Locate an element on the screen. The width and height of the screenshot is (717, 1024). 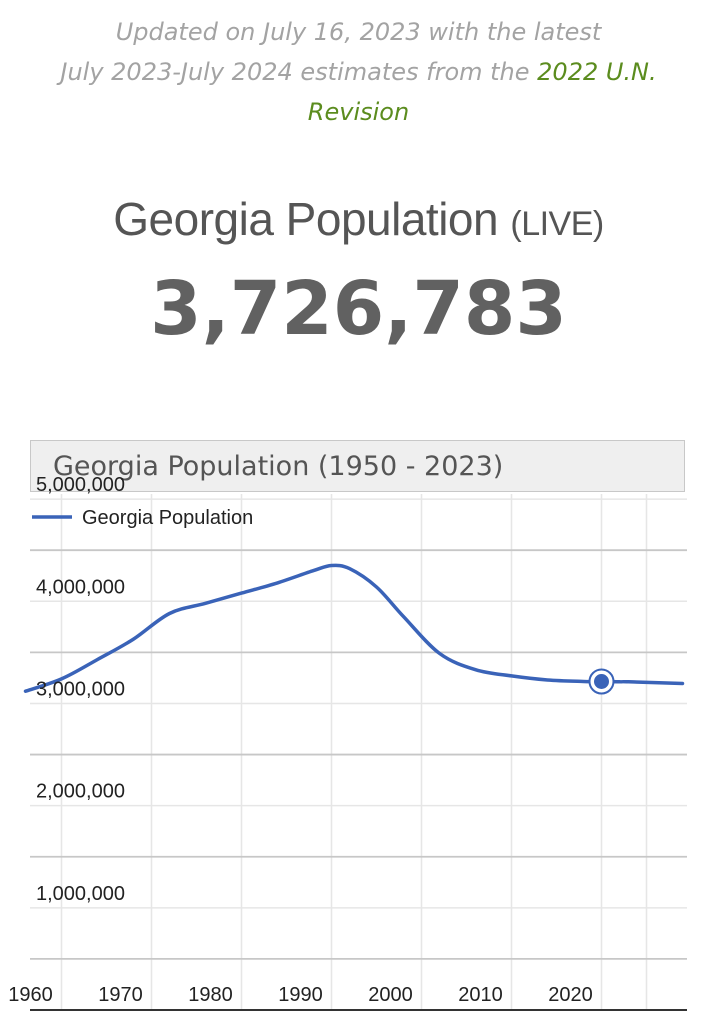
x-tick-label: 1990 is located at coordinates (300, 995).